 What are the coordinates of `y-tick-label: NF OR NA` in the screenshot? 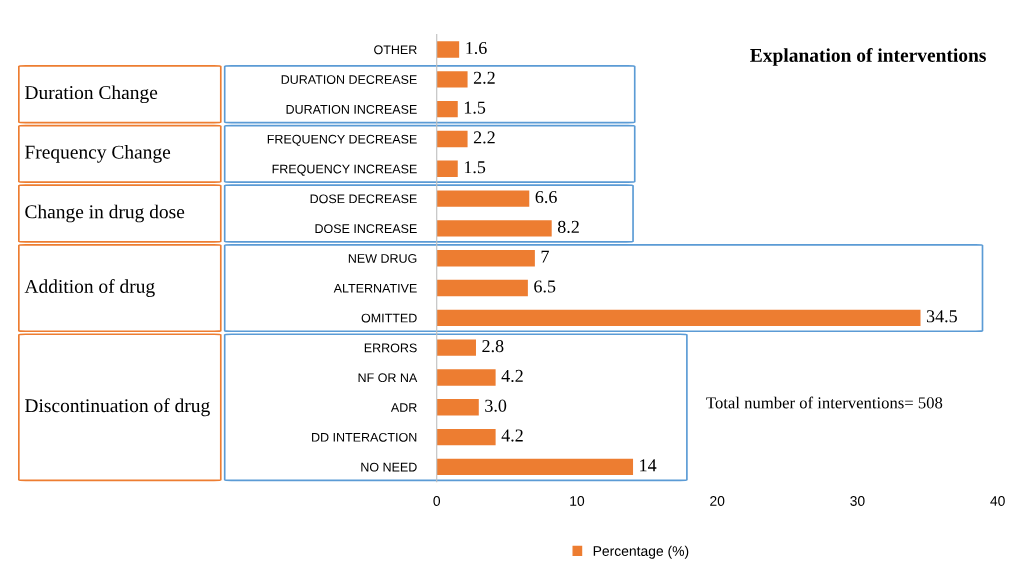 It's located at (388, 378).